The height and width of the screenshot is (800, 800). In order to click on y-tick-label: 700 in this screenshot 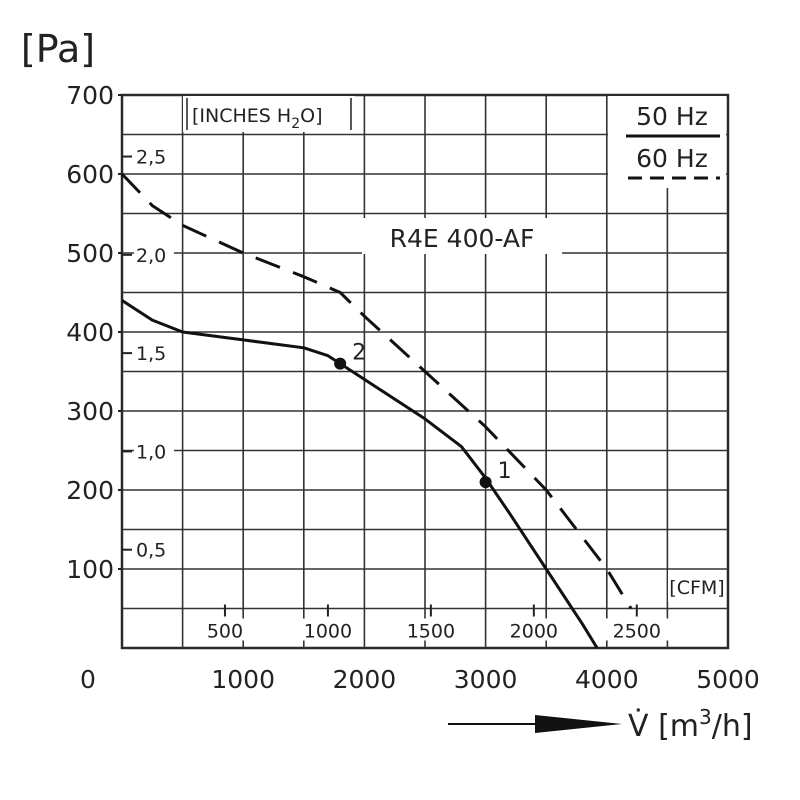, I will do `click(90, 95)`.